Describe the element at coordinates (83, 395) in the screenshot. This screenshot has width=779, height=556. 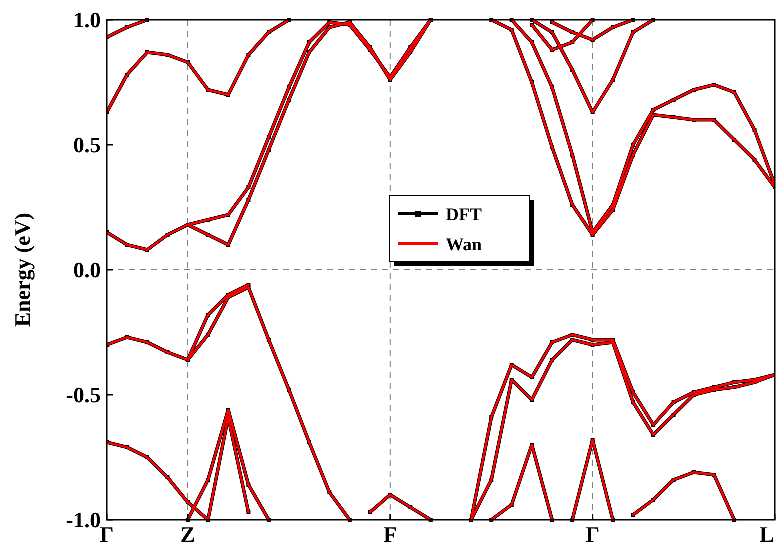
I see `y-tick-label: -0.5` at that location.